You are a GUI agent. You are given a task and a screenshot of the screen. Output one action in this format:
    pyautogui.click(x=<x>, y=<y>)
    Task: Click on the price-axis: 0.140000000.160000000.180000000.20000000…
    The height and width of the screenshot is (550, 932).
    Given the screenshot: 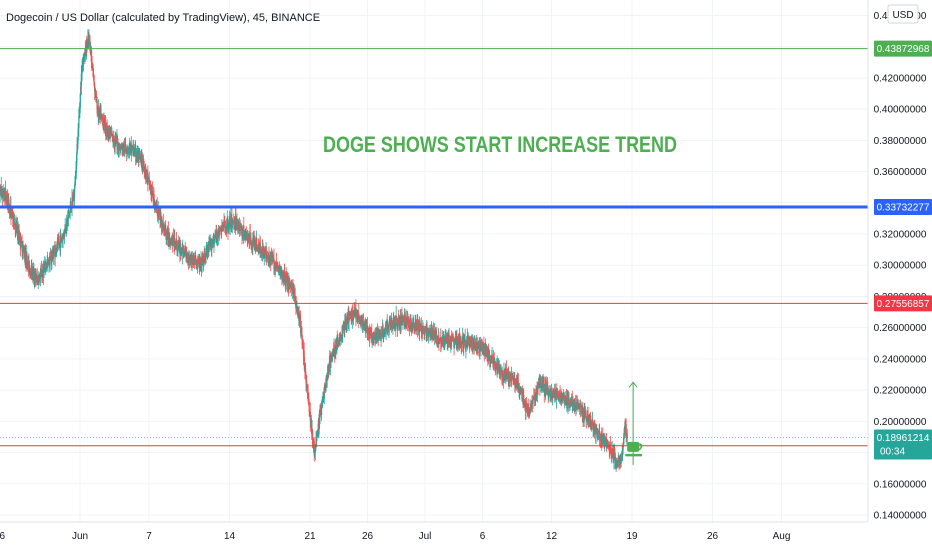 What is the action you would take?
    pyautogui.click(x=899, y=275)
    